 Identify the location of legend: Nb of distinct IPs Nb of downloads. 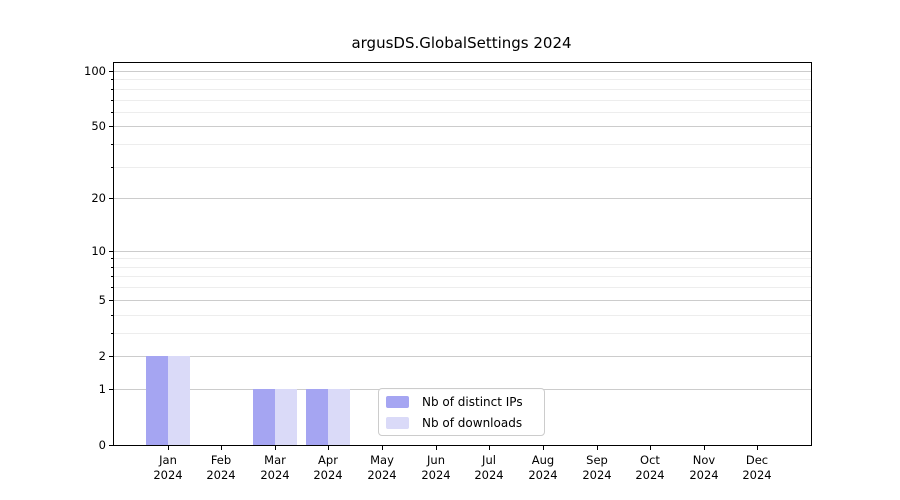
(461, 412).